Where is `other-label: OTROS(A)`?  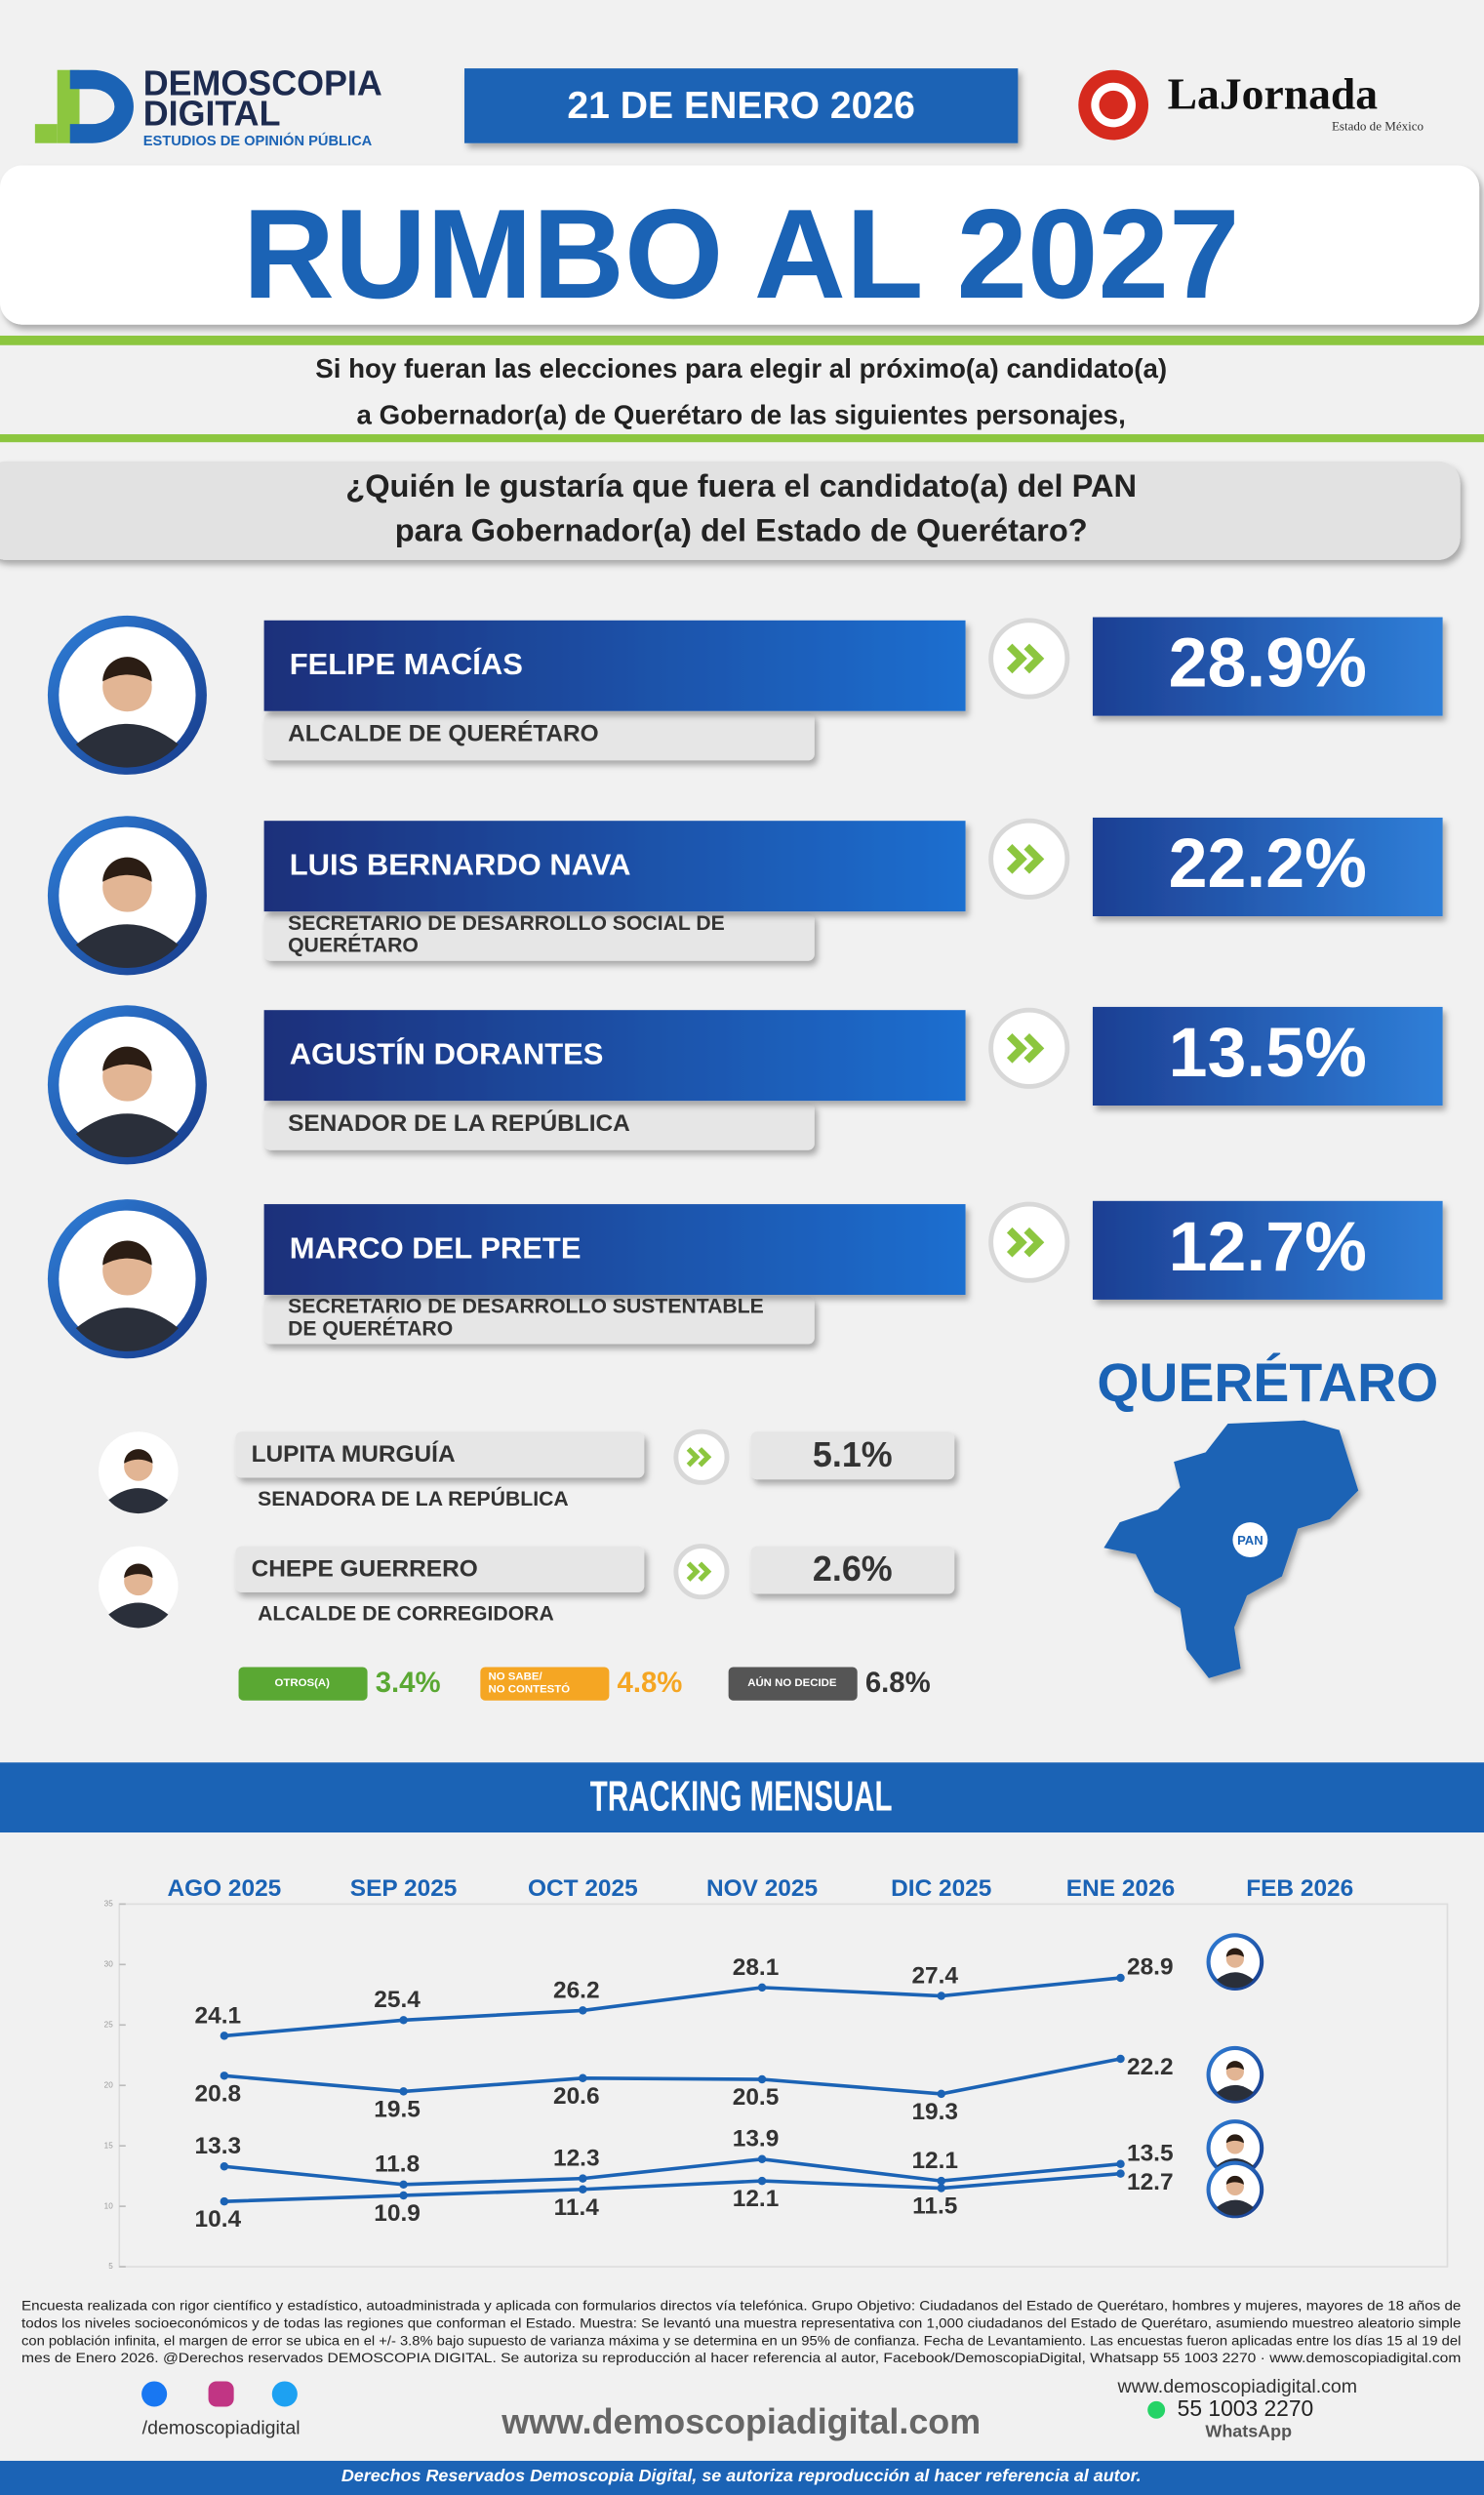
other-label: OTROS(A) is located at coordinates (303, 1683).